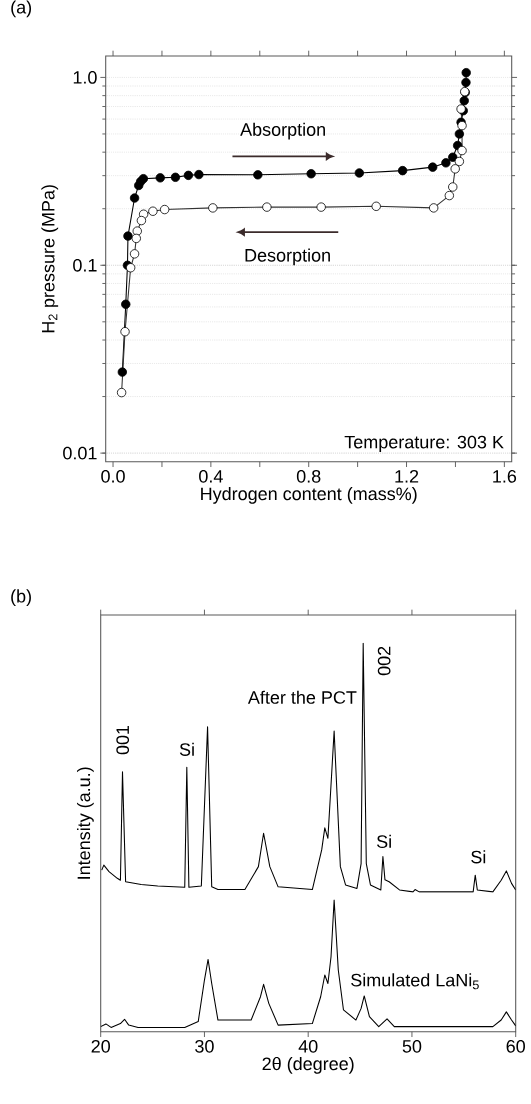 Image resolution: width=531 pixels, height=1104 pixels. Describe the element at coordinates (415, 981) in the screenshot. I see `series-label: Simulated LaNi$_{5}$` at that location.